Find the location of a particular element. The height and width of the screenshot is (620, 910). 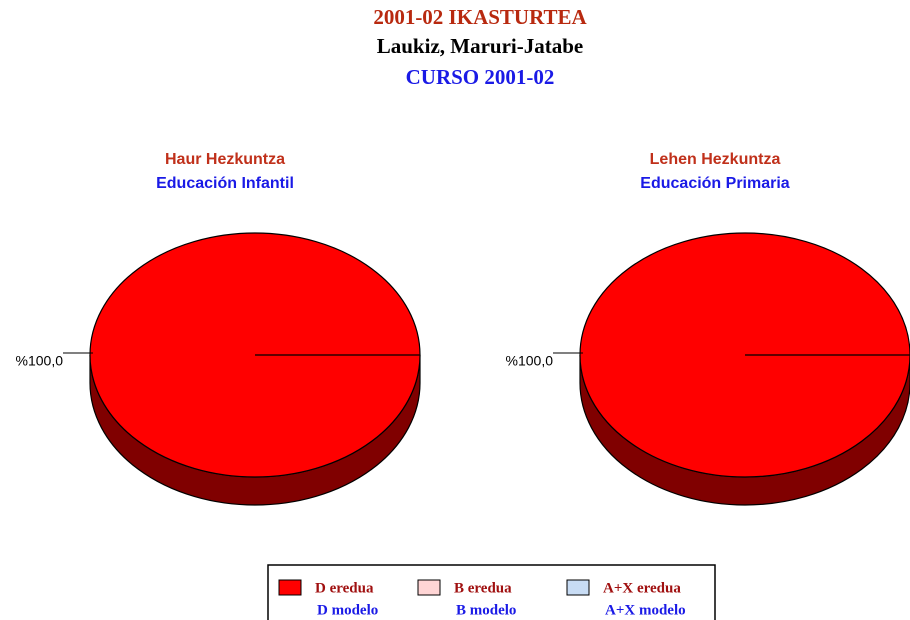

header-place: Laukiz, Maruri-Jatabe is located at coordinates (480, 46).